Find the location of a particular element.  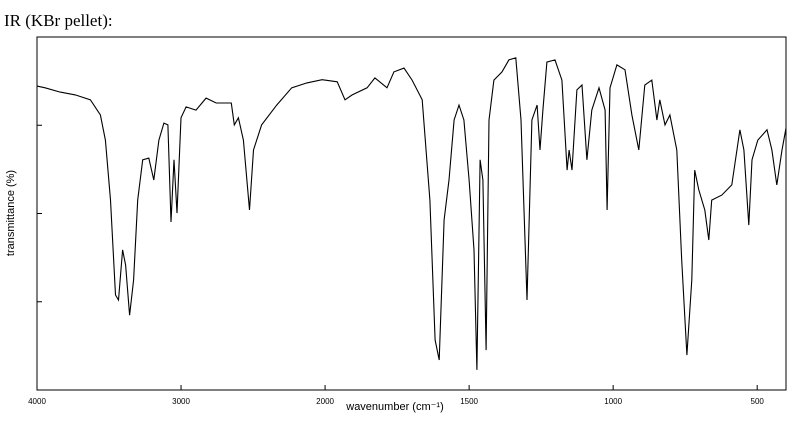

y-axis-label: transmittance (%) is located at coordinates (11, 213).